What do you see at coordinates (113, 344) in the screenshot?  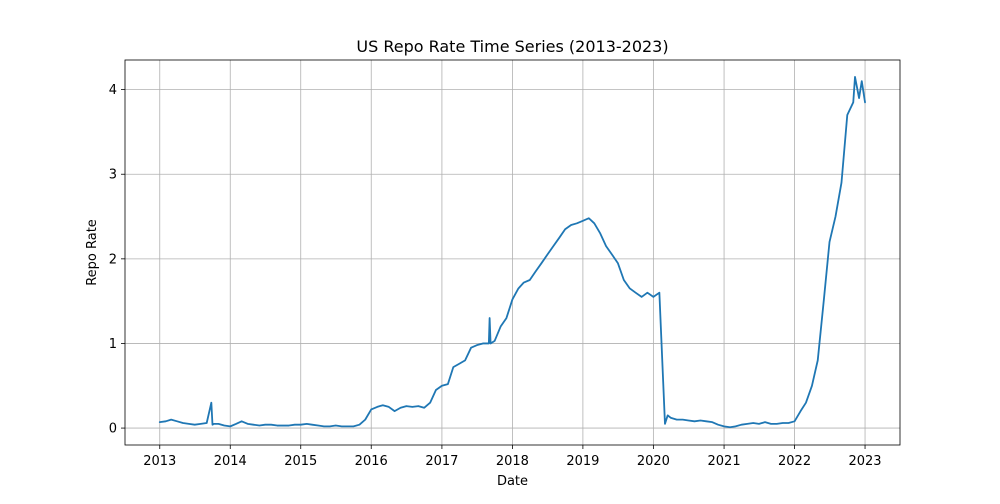 I see `y-tick-label: 1` at bounding box center [113, 344].